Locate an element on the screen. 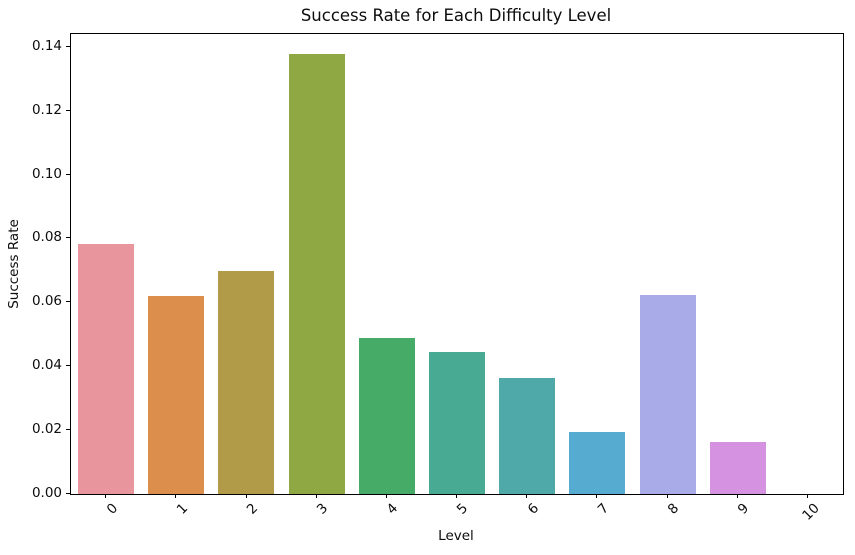 The width and height of the screenshot is (855, 555). y-tick-label: 0.14 is located at coordinates (46, 45).